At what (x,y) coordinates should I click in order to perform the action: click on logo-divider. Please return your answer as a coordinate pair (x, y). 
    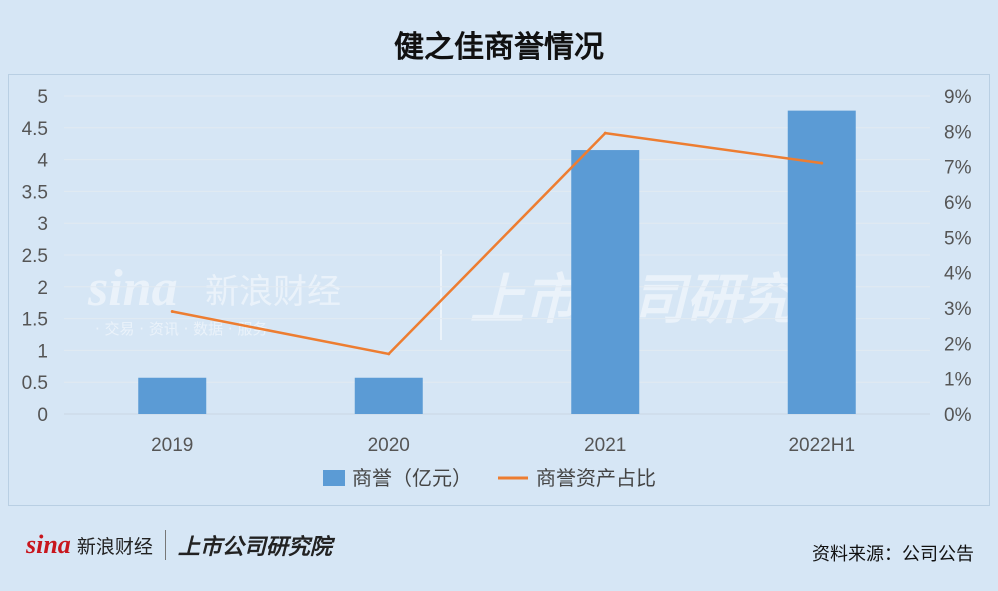
    Looking at the image, I should click on (165, 545).